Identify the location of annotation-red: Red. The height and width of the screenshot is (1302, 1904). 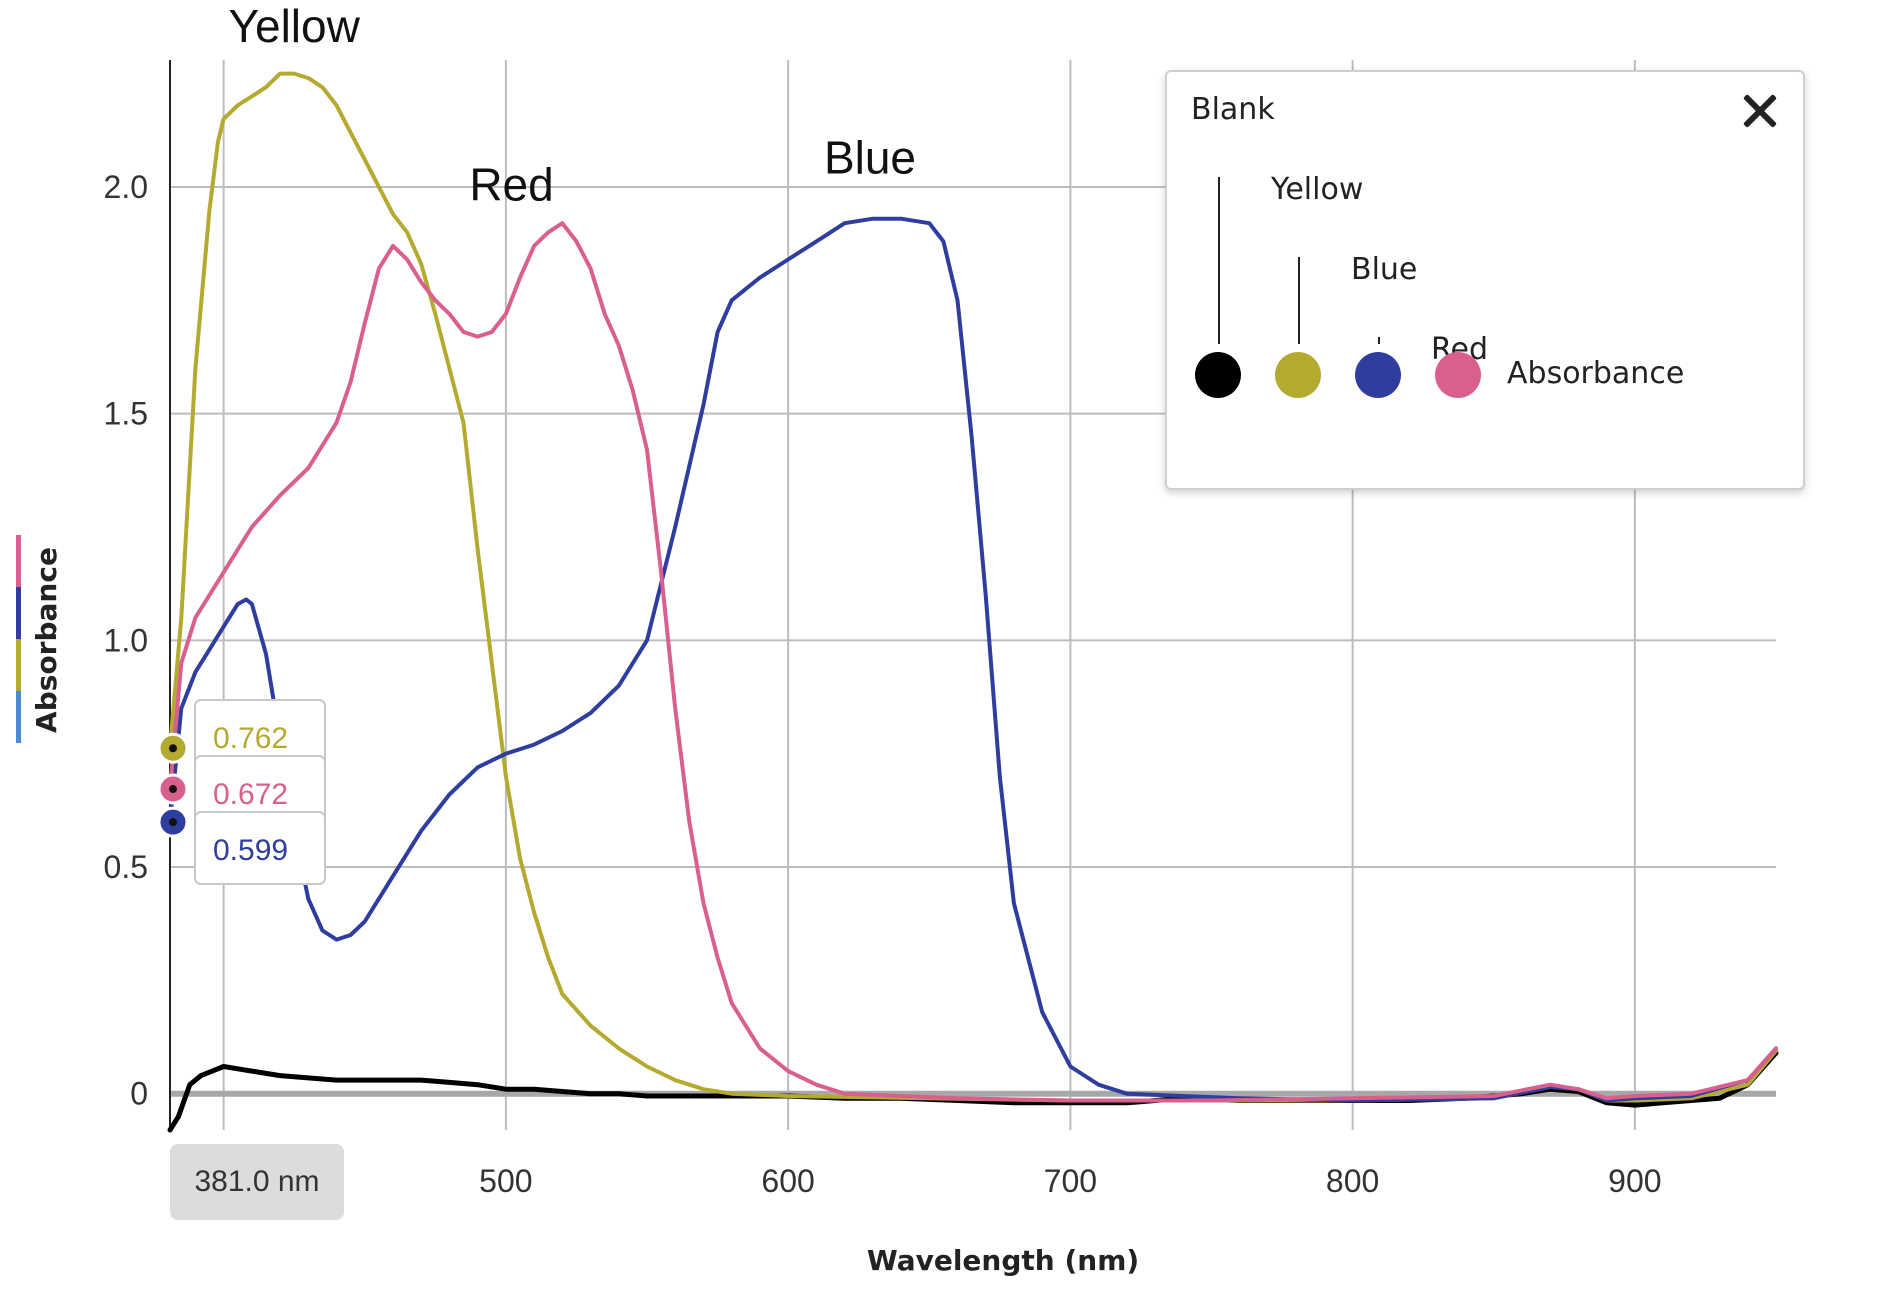
(511, 185).